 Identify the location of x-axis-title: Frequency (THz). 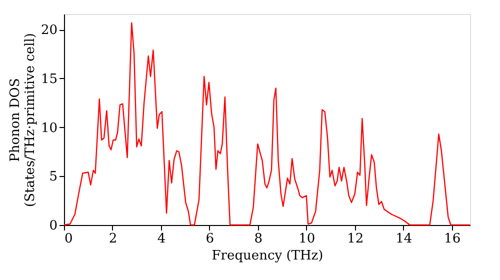
(268, 256).